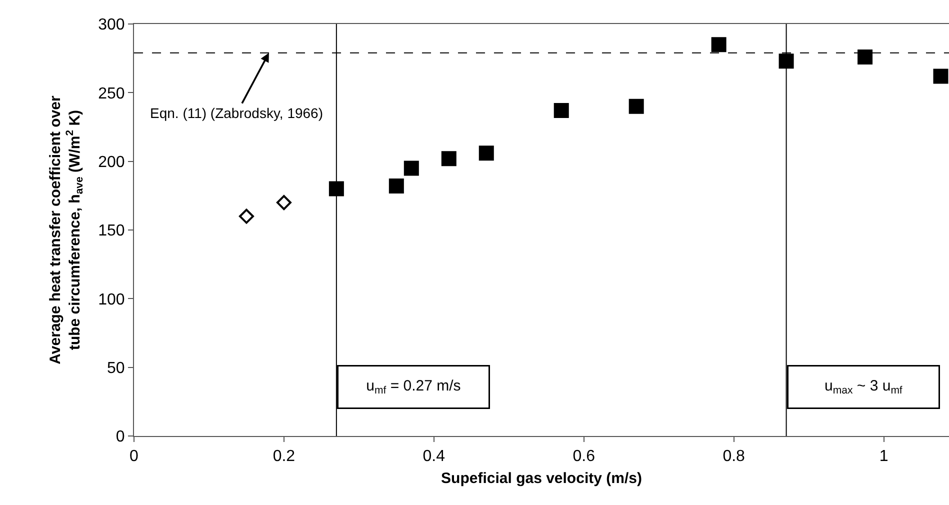 The height and width of the screenshot is (505, 949). Describe the element at coordinates (111, 299) in the screenshot. I see `y-tick-label: 100` at that location.